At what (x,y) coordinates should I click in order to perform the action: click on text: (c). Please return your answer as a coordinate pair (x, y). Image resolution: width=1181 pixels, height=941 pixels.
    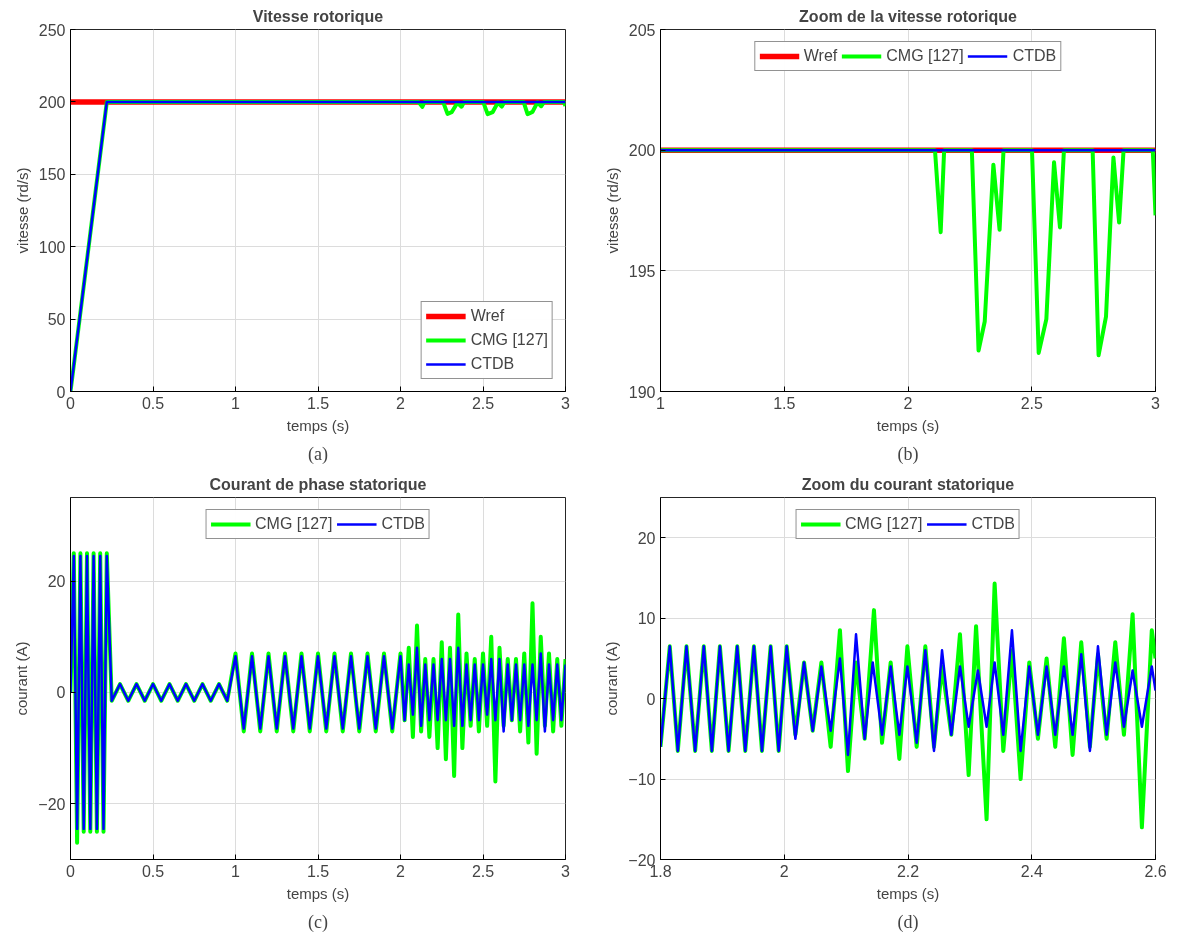
    Looking at the image, I should click on (318, 922).